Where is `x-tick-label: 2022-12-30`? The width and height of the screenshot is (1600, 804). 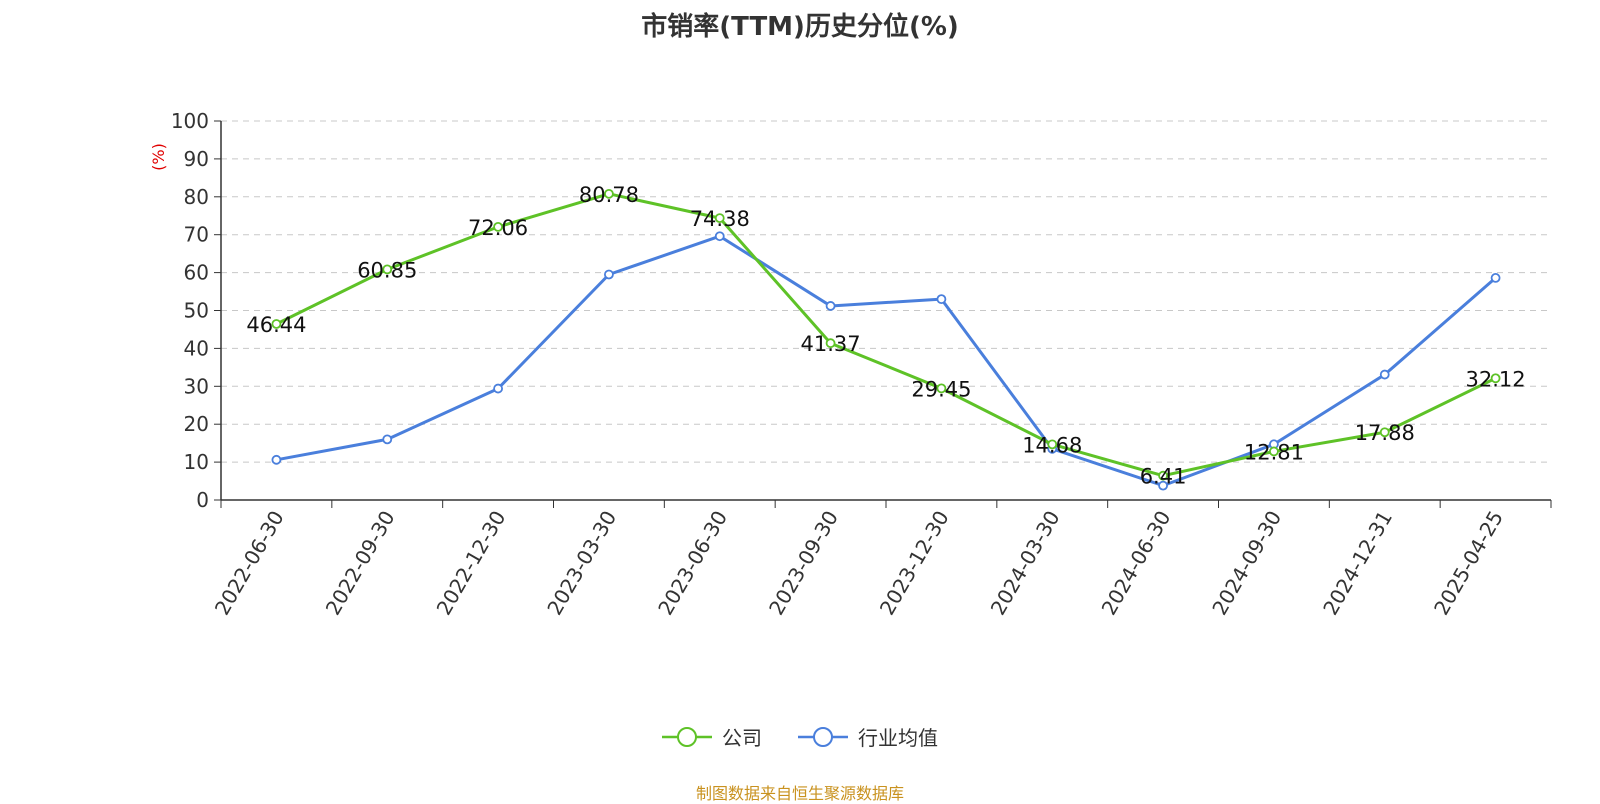
x-tick-label: 2022-12-30 is located at coordinates (471, 563).